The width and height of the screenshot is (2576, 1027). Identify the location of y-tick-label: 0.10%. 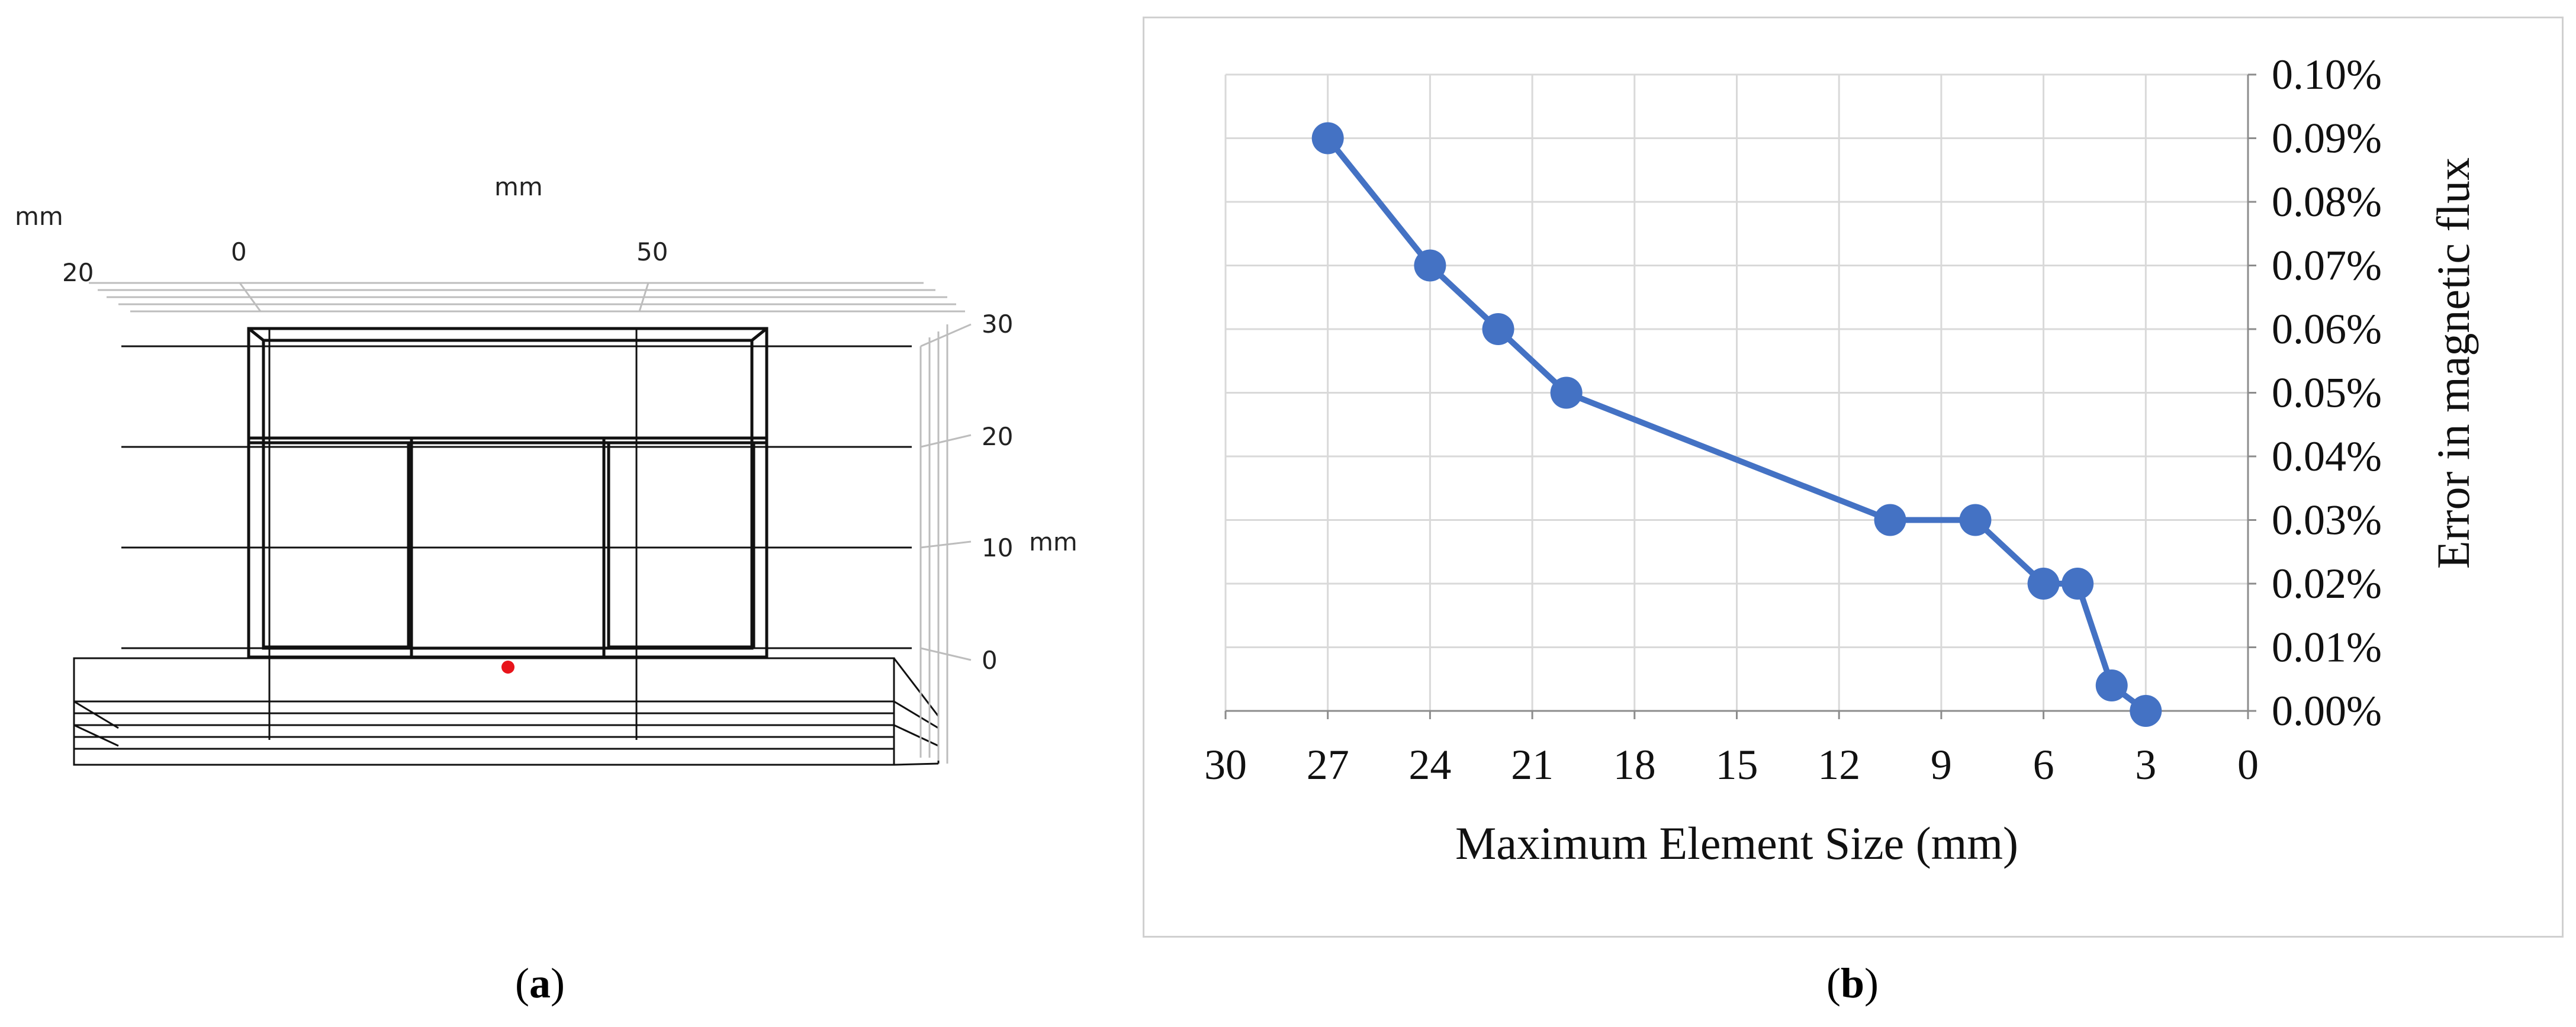
(2327, 74).